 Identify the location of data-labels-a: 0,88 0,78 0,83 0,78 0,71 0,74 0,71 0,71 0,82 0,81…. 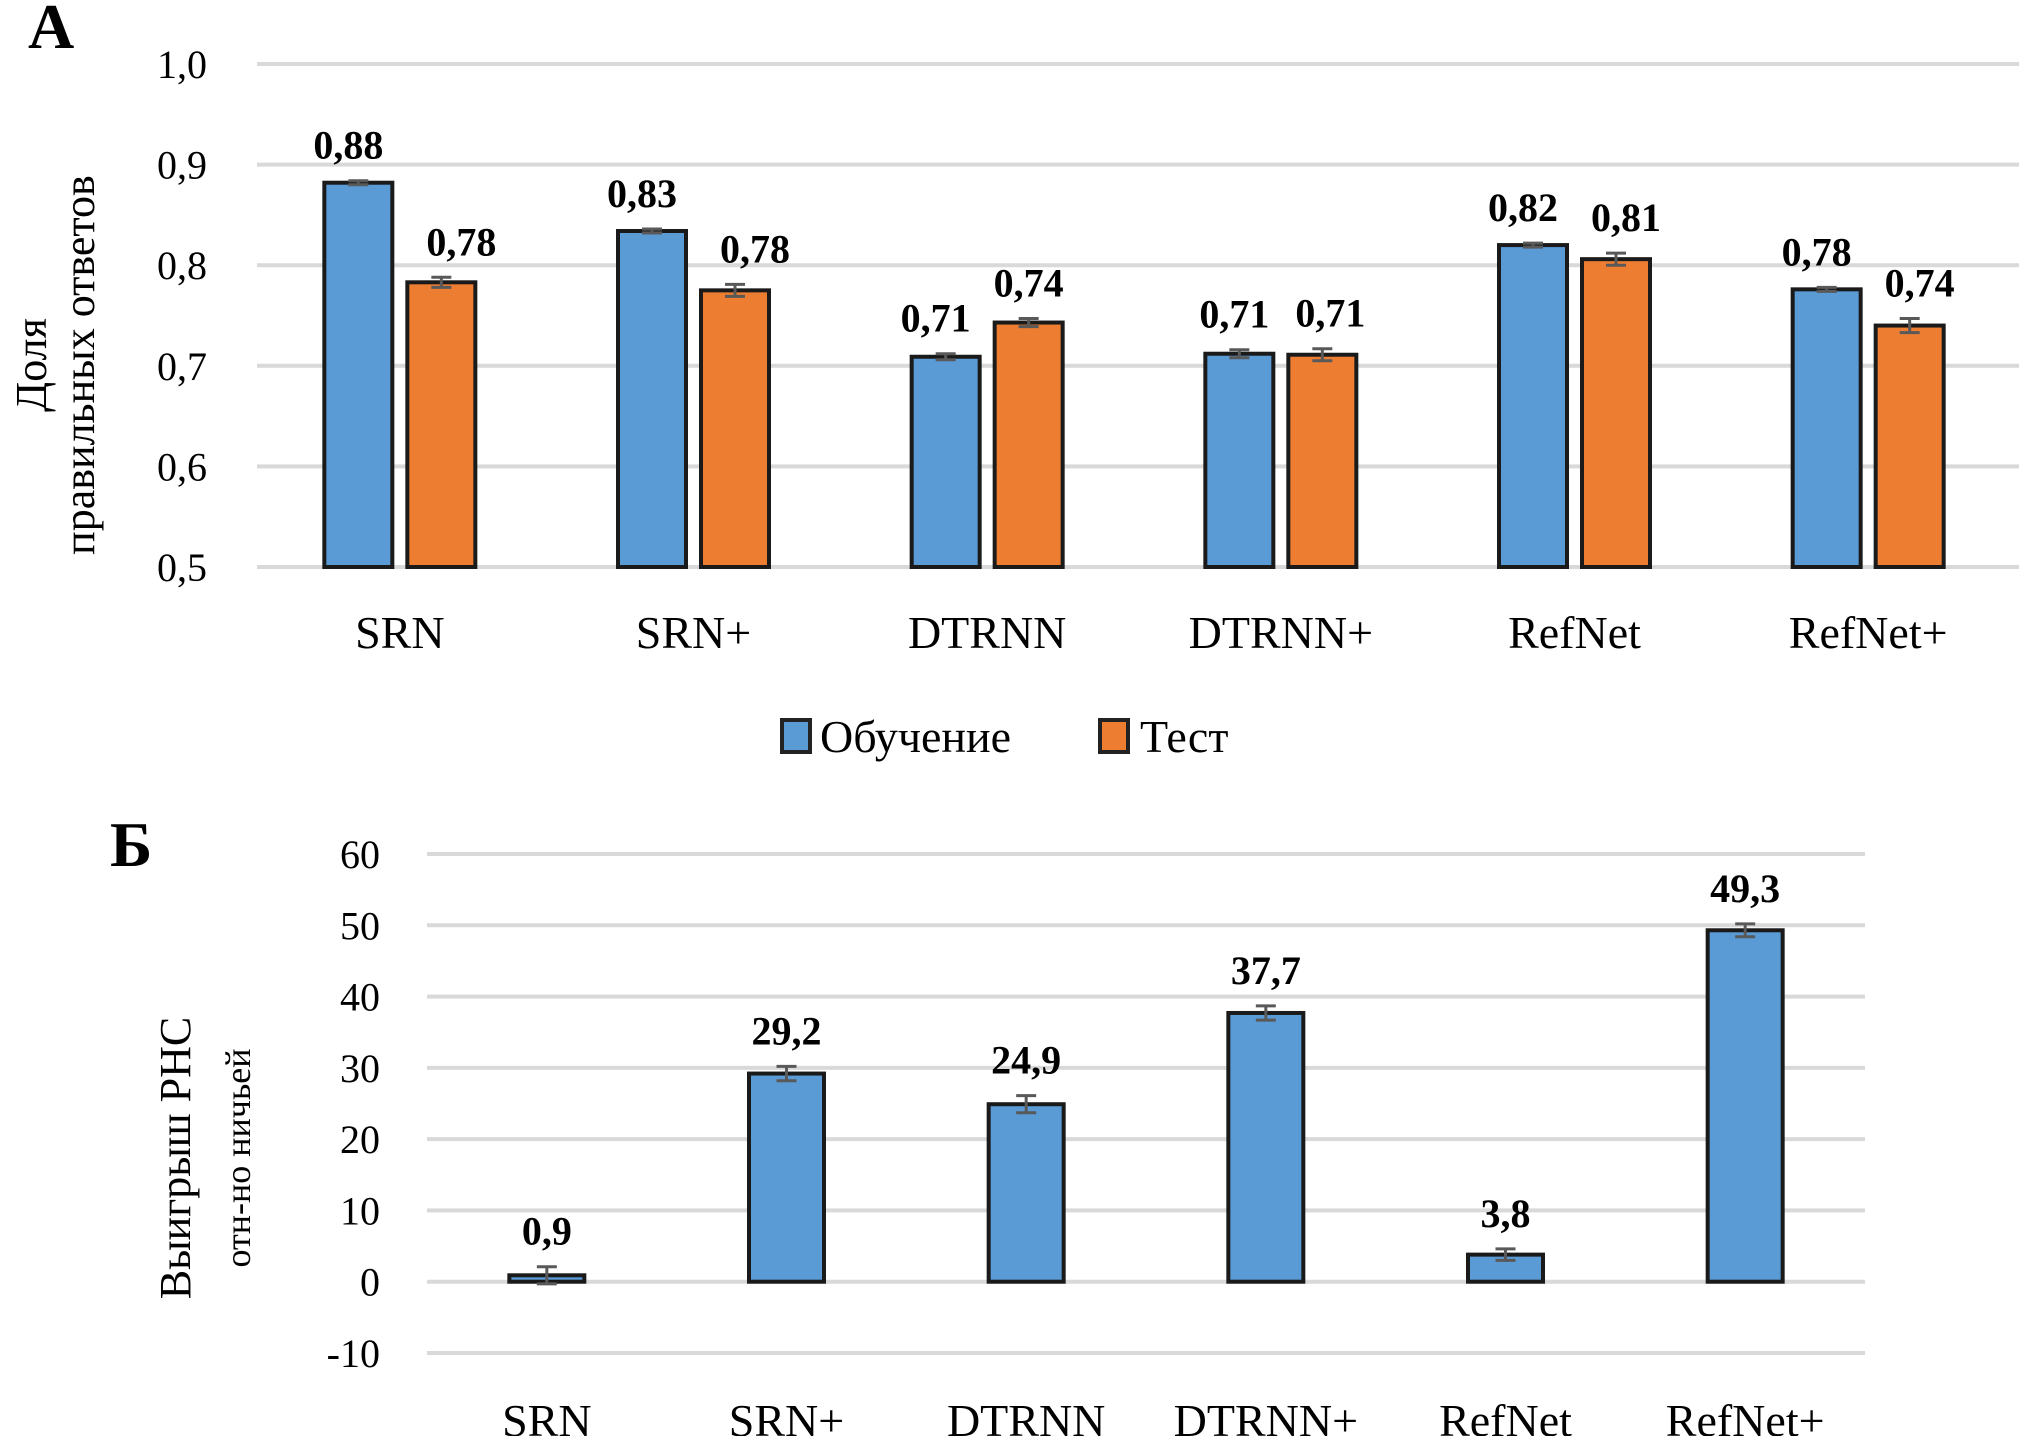
(1133, 232).